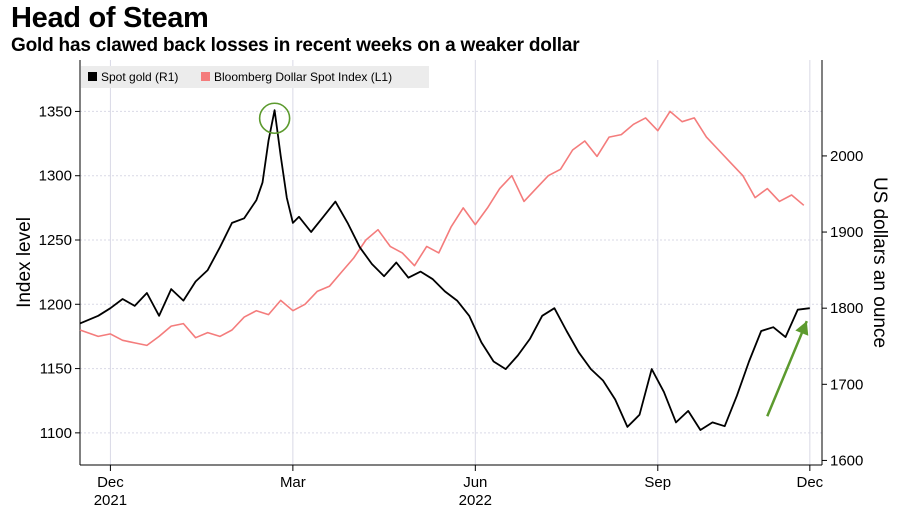 The height and width of the screenshot is (510, 900). I want to click on legend-label-gold: Spot gold (R1), so click(139, 77).